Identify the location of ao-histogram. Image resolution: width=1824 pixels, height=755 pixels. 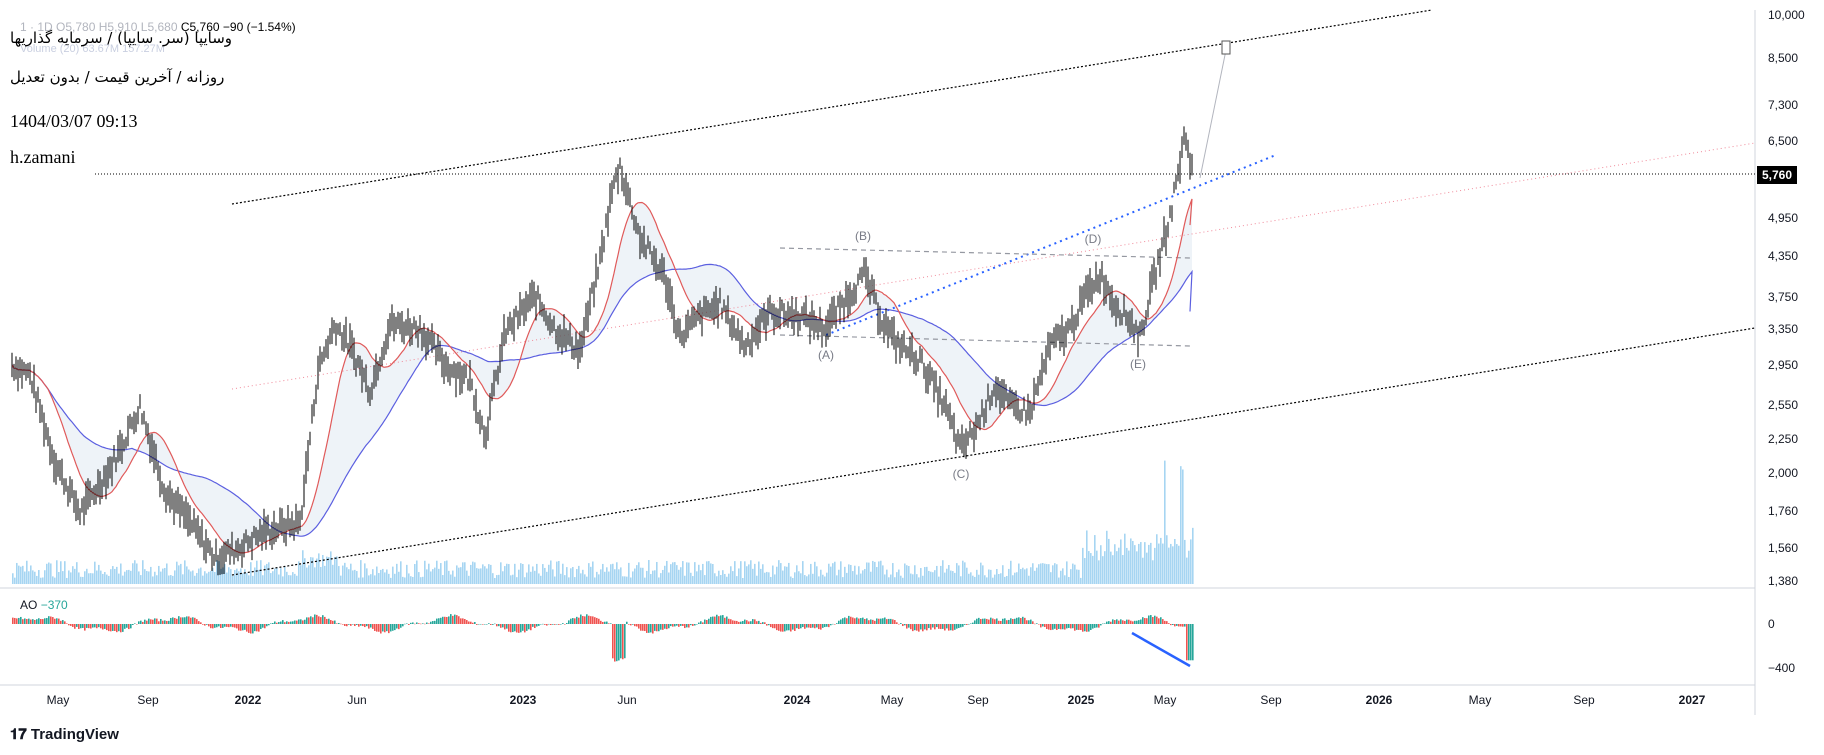
(603, 641).